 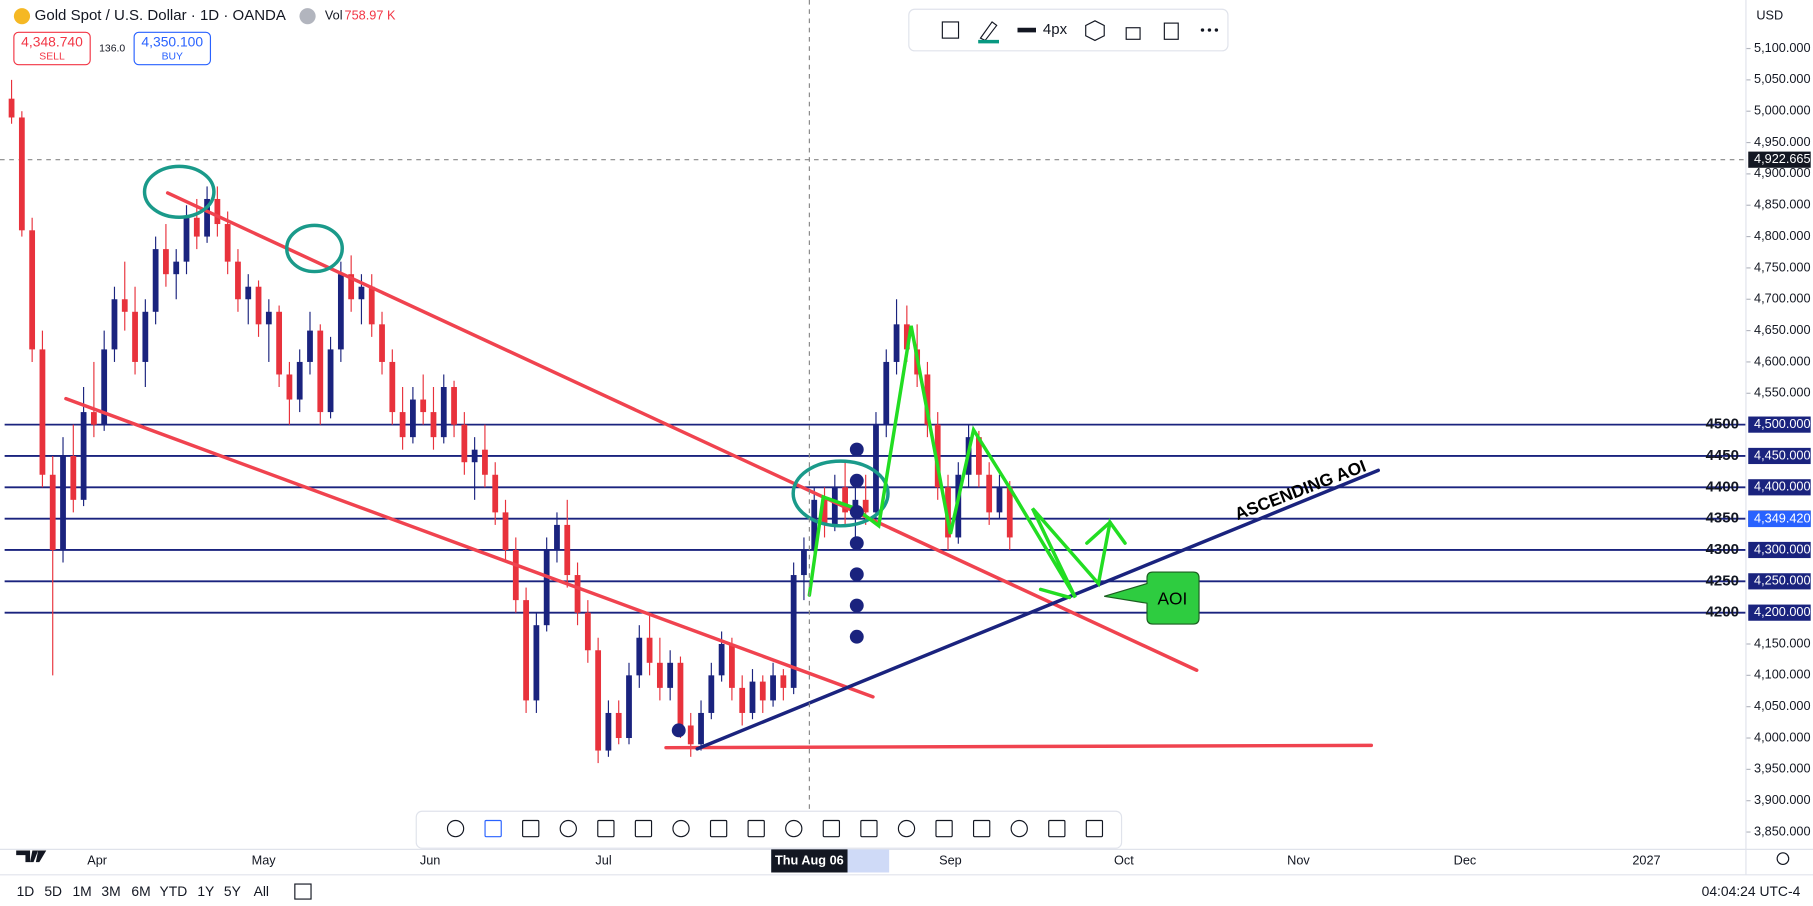 I want to click on date-range-icon, so click(x=303, y=891).